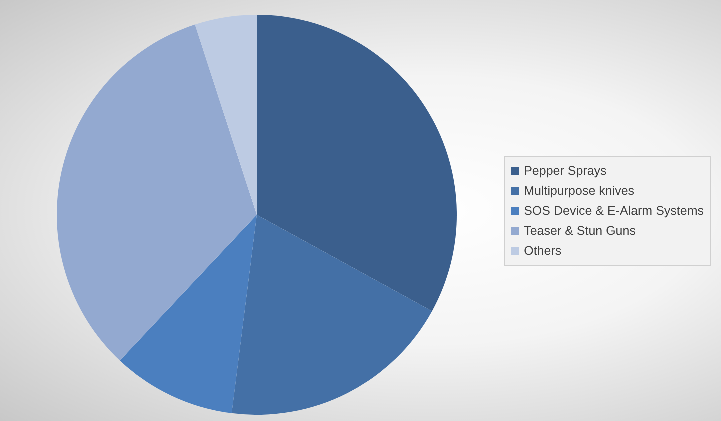  I want to click on legend-label: SOS Device & E-Alarm Systems, so click(614, 211).